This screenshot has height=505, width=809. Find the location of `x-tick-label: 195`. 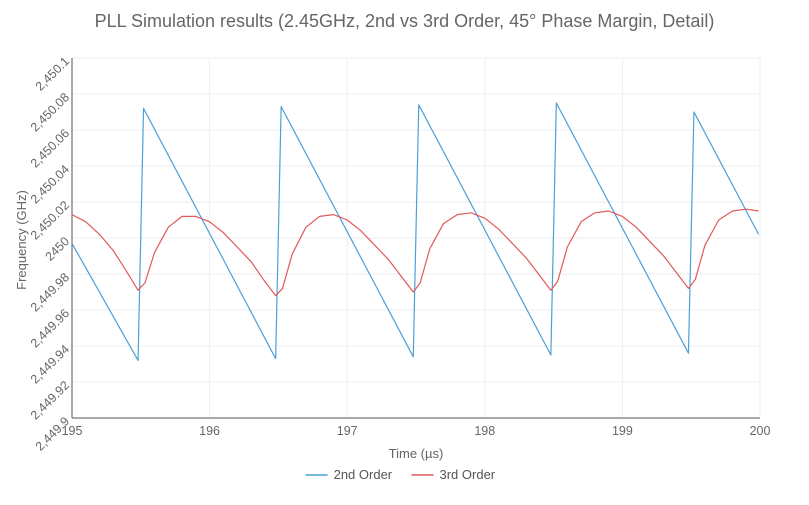

x-tick-label: 195 is located at coordinates (72, 431).